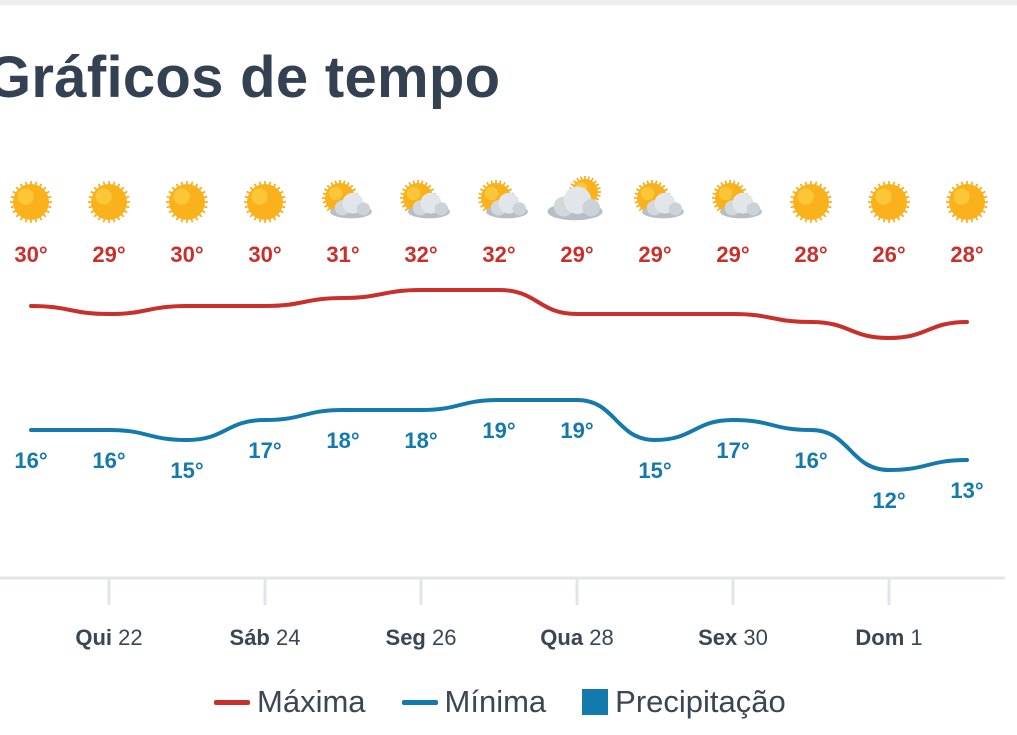  Describe the element at coordinates (508, 2) in the screenshot. I see `top-divider` at that location.